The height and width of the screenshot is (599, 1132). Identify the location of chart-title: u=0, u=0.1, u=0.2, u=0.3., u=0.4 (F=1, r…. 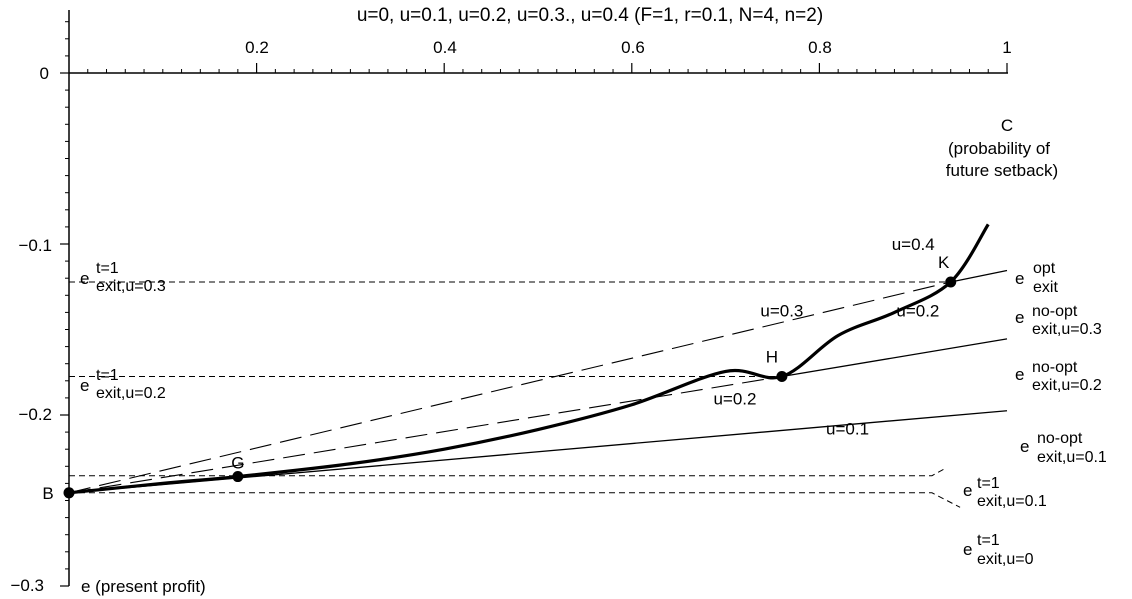
(590, 15).